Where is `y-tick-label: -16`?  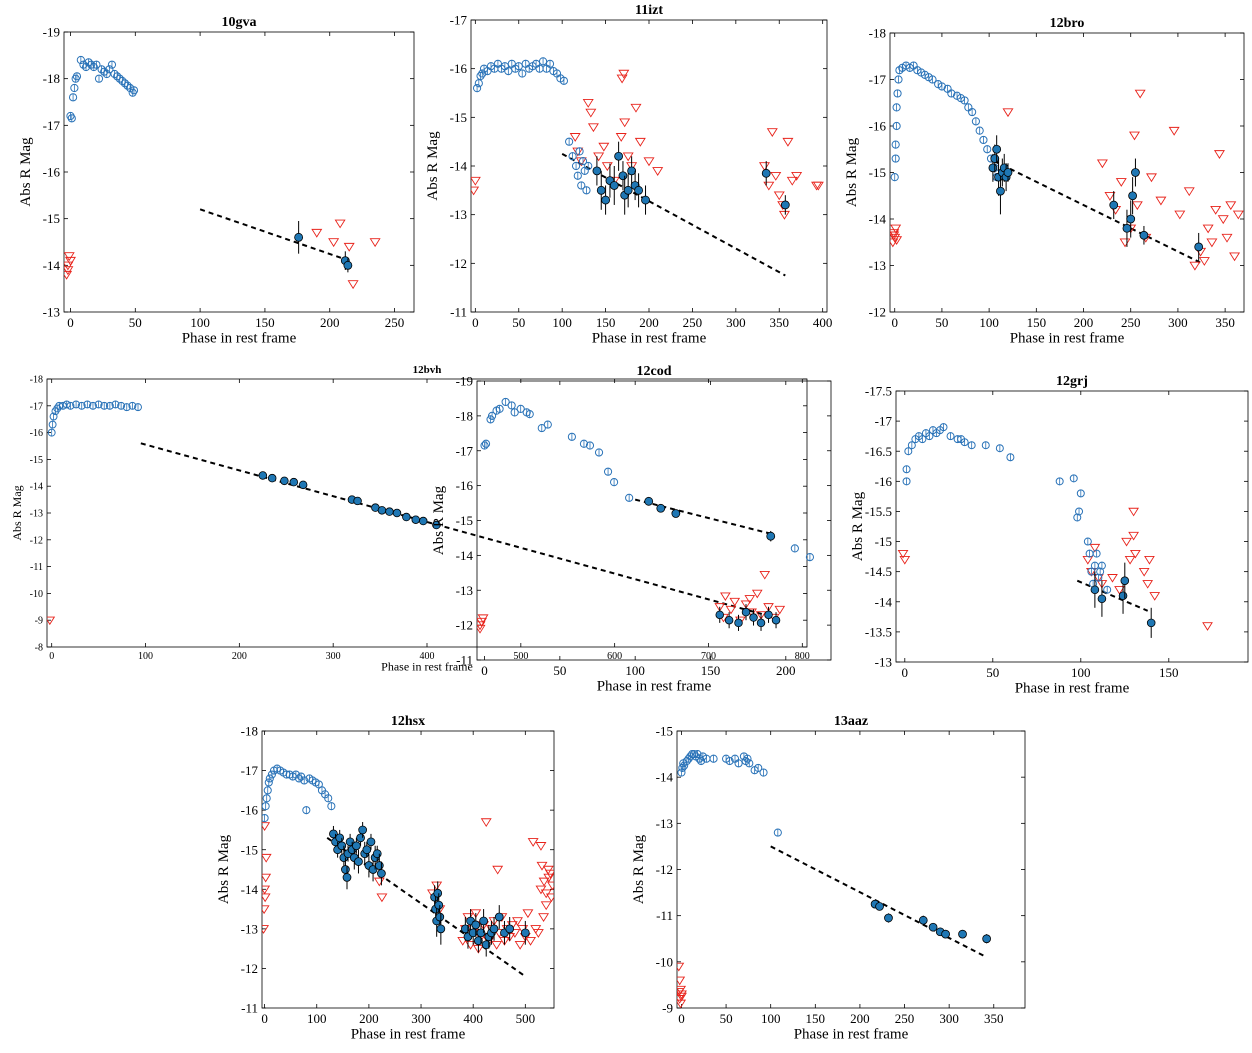
y-tick-label: -16 is located at coordinates (878, 126).